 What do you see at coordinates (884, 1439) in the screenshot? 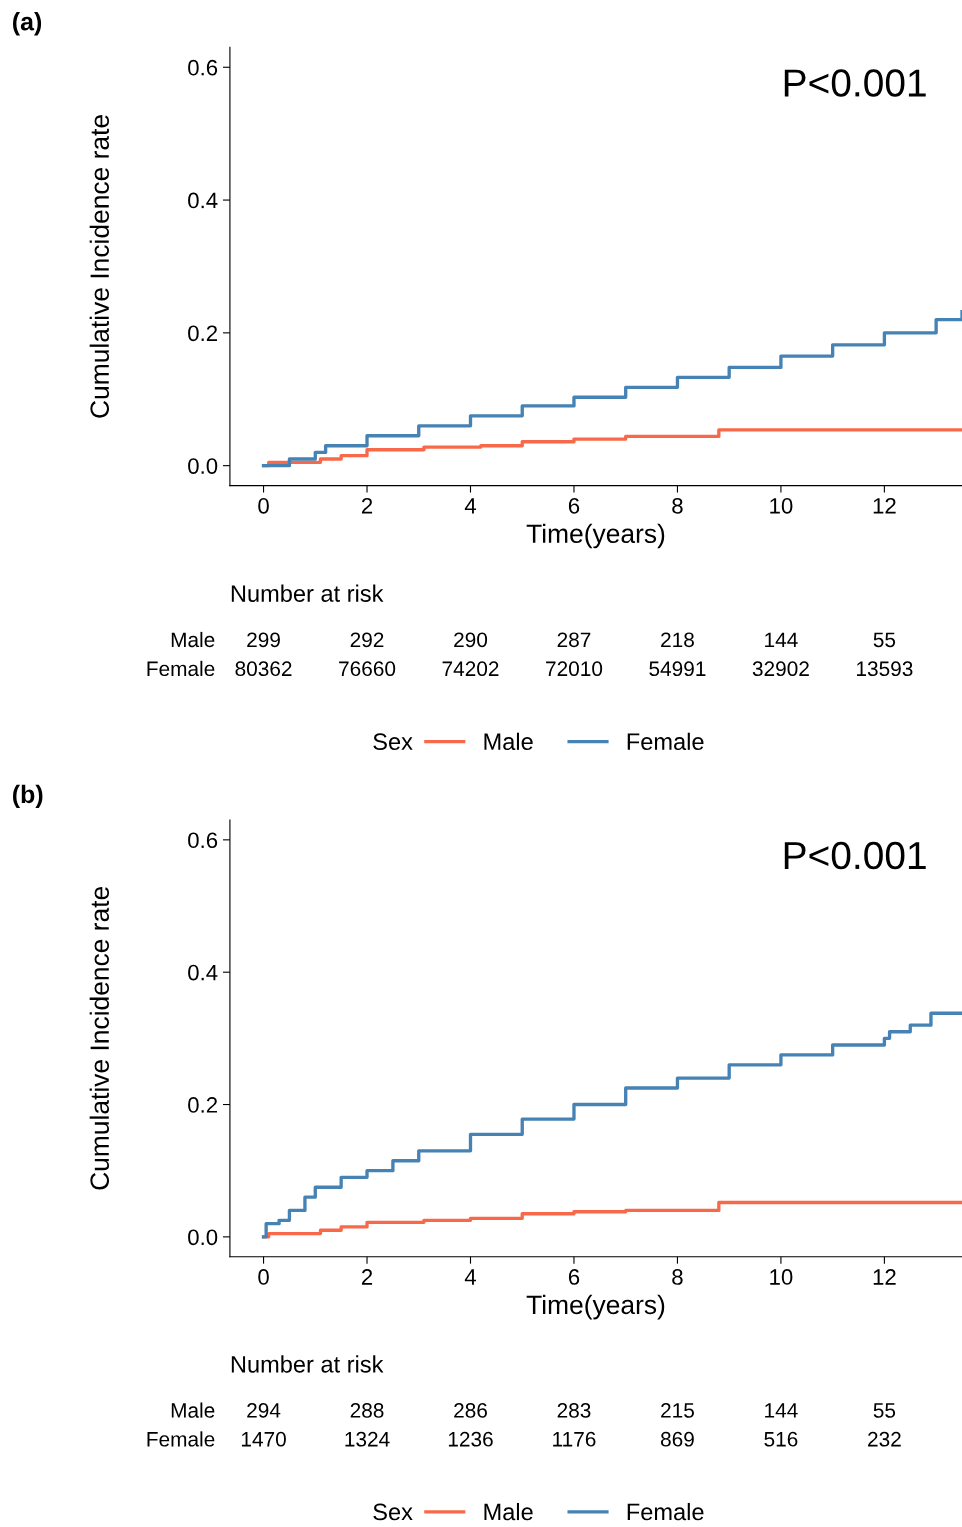
I see `text: 232` at bounding box center [884, 1439].